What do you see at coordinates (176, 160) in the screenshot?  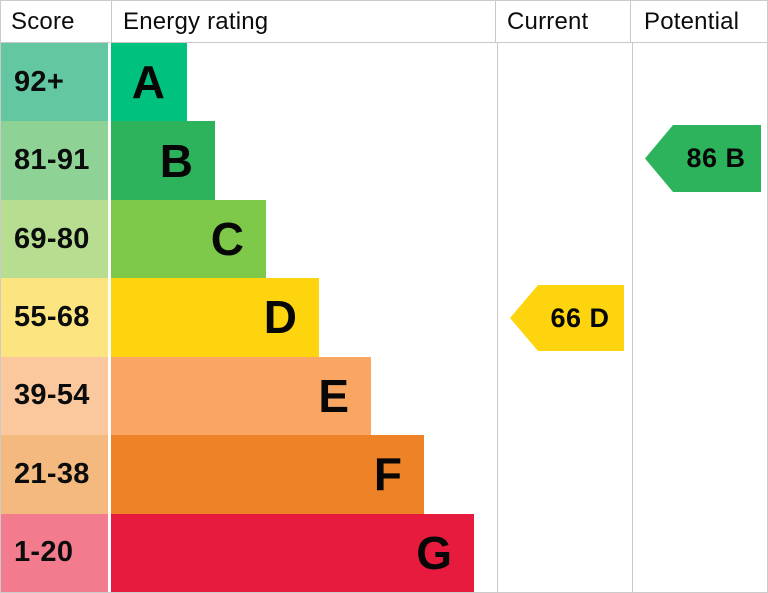 I see `band-letter: B` at bounding box center [176, 160].